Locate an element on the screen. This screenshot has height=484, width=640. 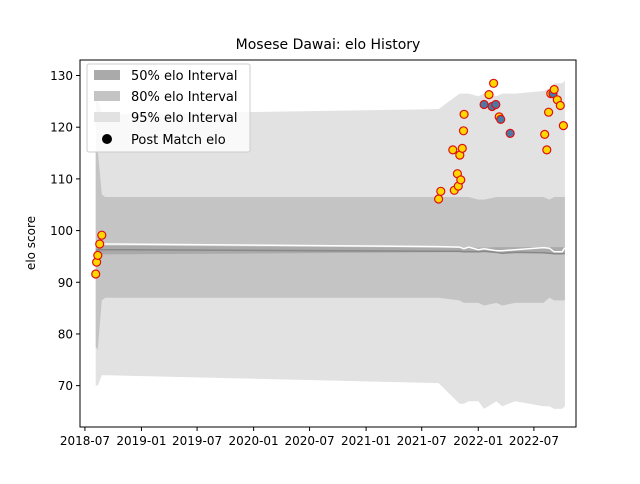
x-tick-label: 2022-07 is located at coordinates (534, 441).